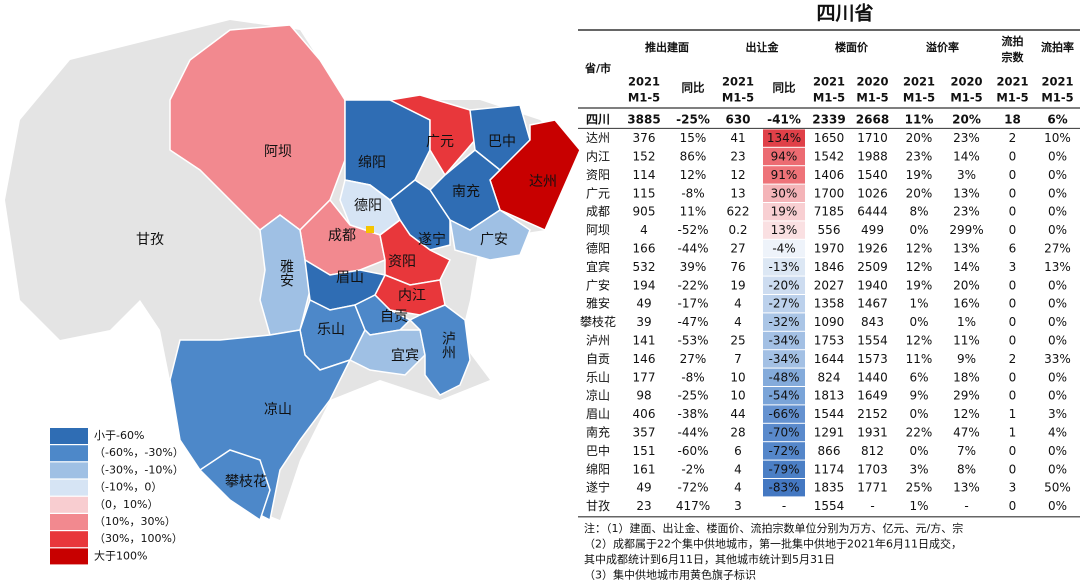 The image size is (1080, 582). Describe the element at coordinates (643, 120) in the screenshot. I see `table-cell: 3885` at that location.